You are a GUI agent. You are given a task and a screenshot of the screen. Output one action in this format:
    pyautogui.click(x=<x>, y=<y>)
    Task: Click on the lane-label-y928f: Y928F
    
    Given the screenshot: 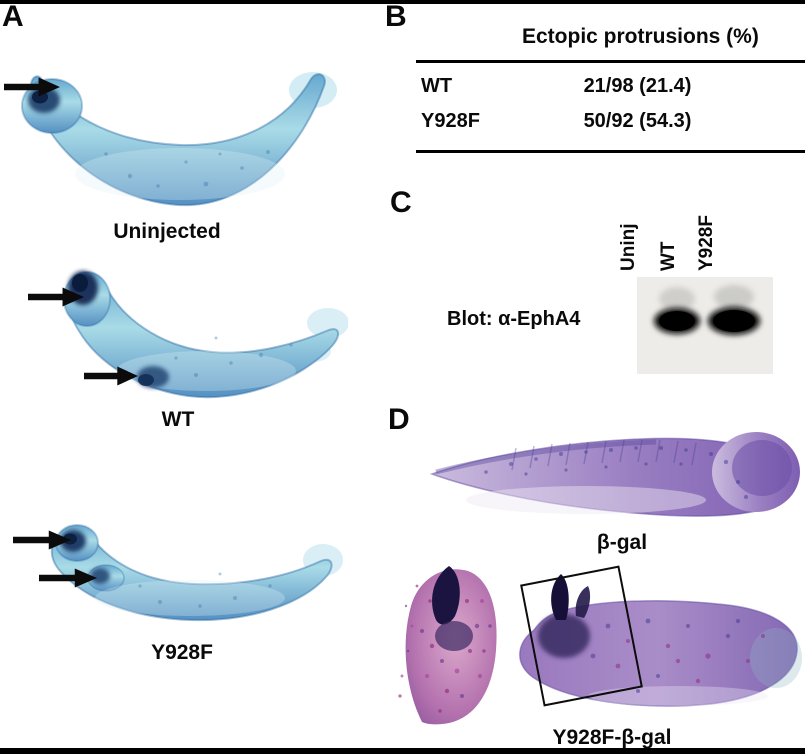 What is the action you would take?
    pyautogui.click(x=706, y=243)
    